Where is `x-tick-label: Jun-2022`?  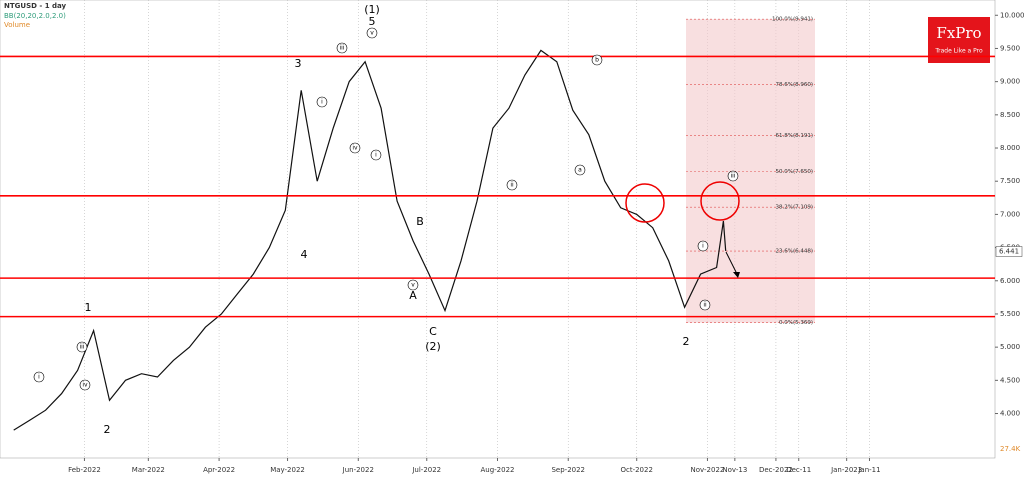 x-tick-label: Jun-2022 is located at coordinates (358, 470).